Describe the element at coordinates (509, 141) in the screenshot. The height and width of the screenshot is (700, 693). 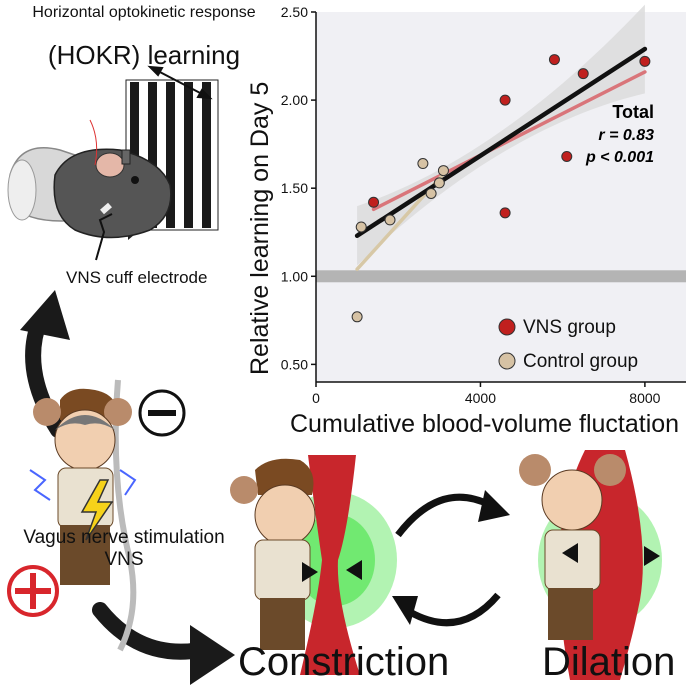
I see `fit-line-vns` at that location.